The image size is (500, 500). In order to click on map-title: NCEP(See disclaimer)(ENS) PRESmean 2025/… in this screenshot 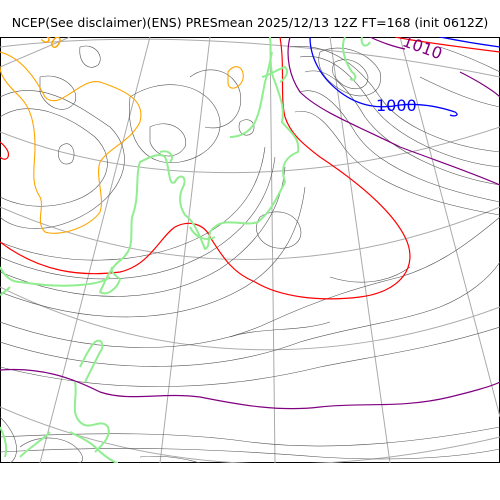, I will do `click(250, 22)`.